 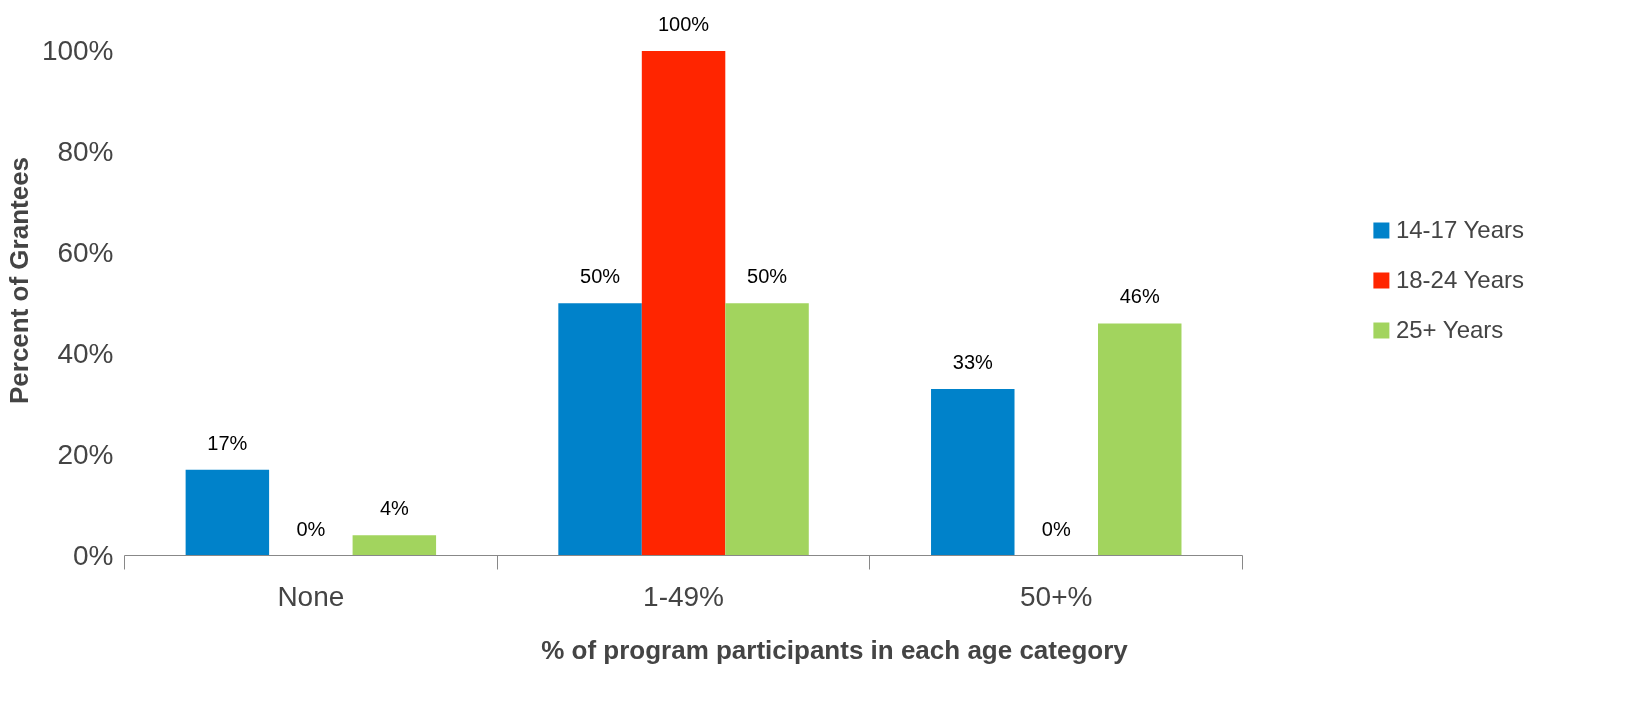 What do you see at coordinates (311, 596) in the screenshot?
I see `x-tick-label: None` at bounding box center [311, 596].